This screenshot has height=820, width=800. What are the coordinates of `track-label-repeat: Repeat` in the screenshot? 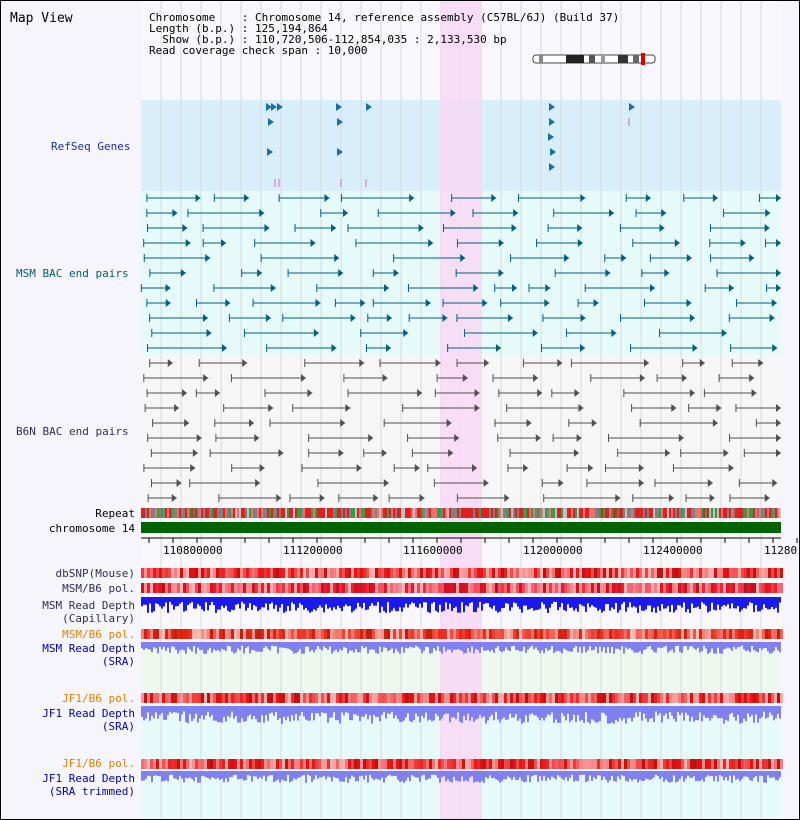 It's located at (115, 513).